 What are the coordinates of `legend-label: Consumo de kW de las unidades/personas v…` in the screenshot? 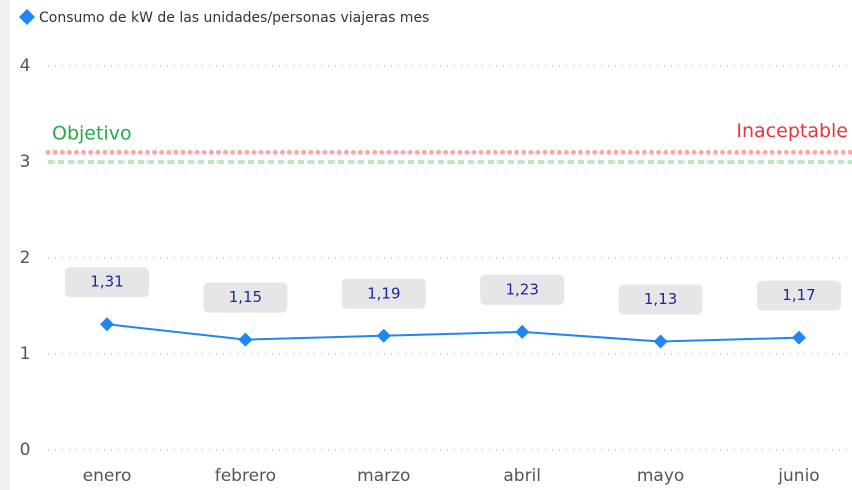 It's located at (234, 18).